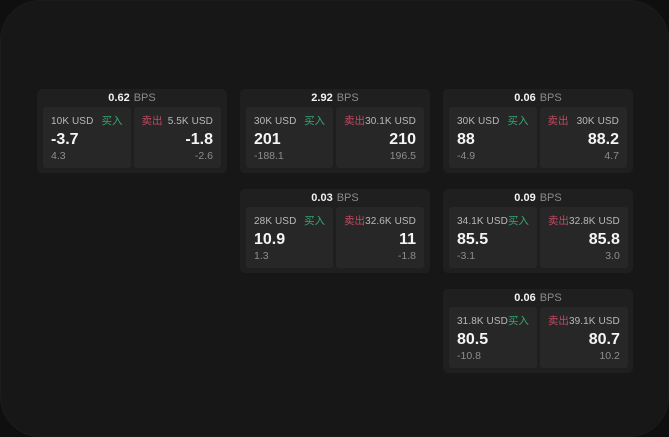  I want to click on sell-pane: 卖出 32.8K USD 85.8 3.0, so click(583, 237).